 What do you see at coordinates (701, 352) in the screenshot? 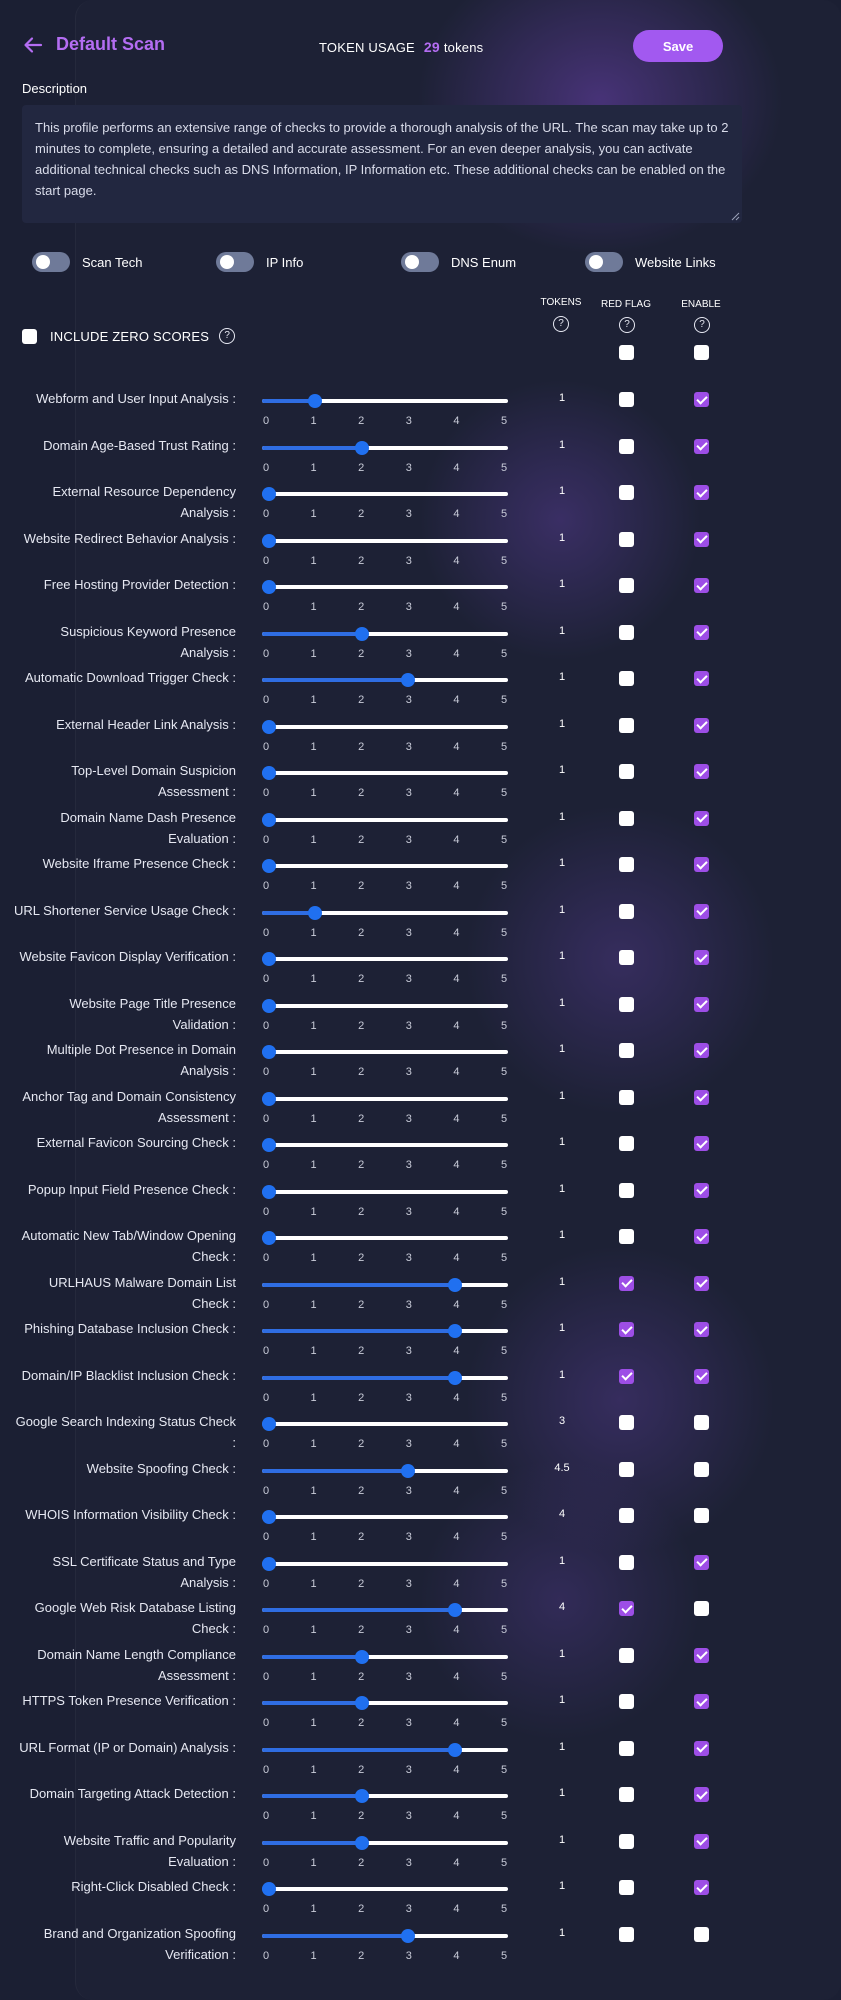
I see `enable-select-all-checkbox` at bounding box center [701, 352].